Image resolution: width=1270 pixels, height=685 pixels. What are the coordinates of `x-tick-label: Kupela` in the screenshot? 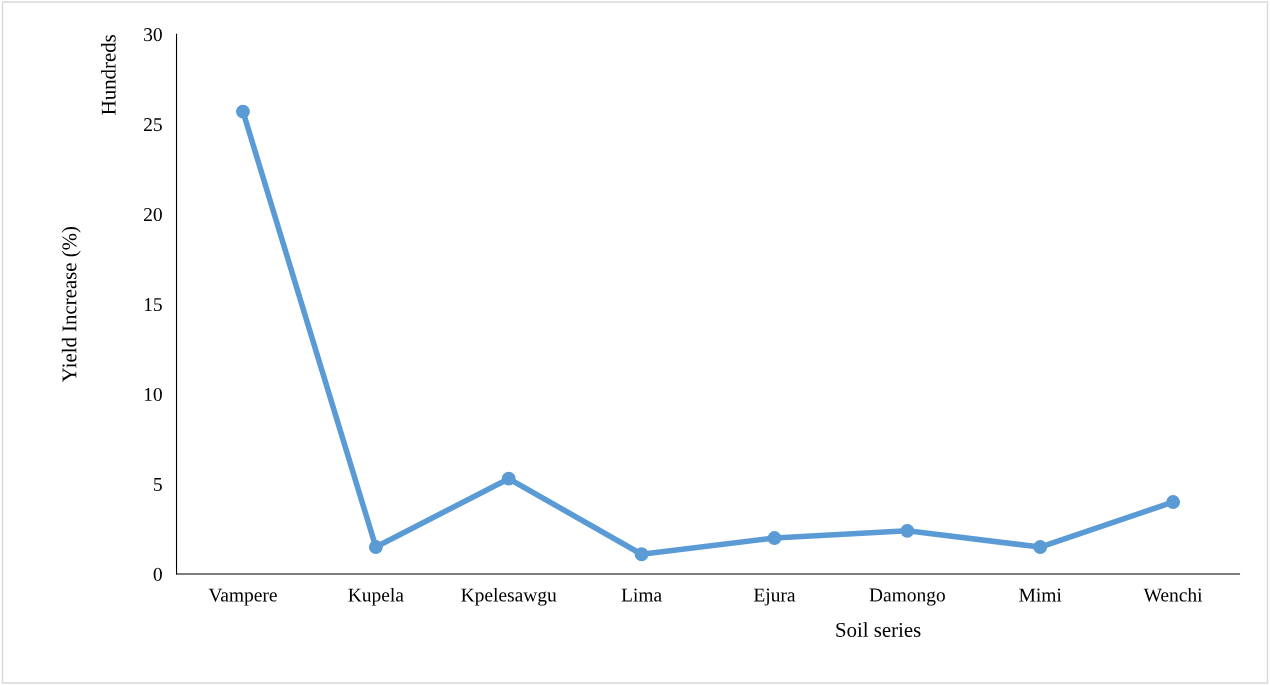 It's located at (376, 596).